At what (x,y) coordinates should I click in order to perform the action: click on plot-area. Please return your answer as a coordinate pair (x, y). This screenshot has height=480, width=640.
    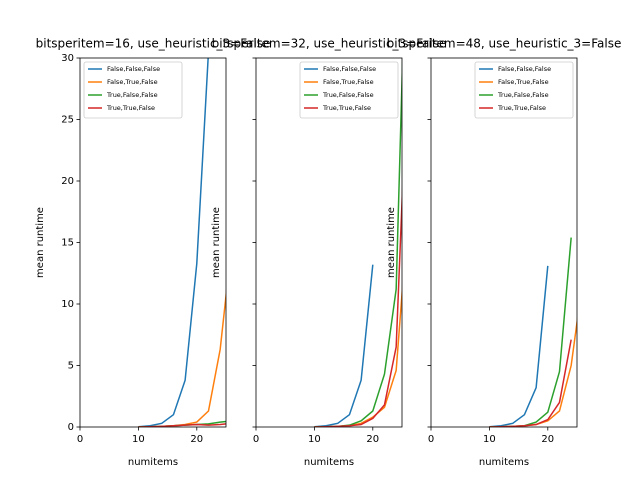
    Looking at the image, I should click on (533, 332).